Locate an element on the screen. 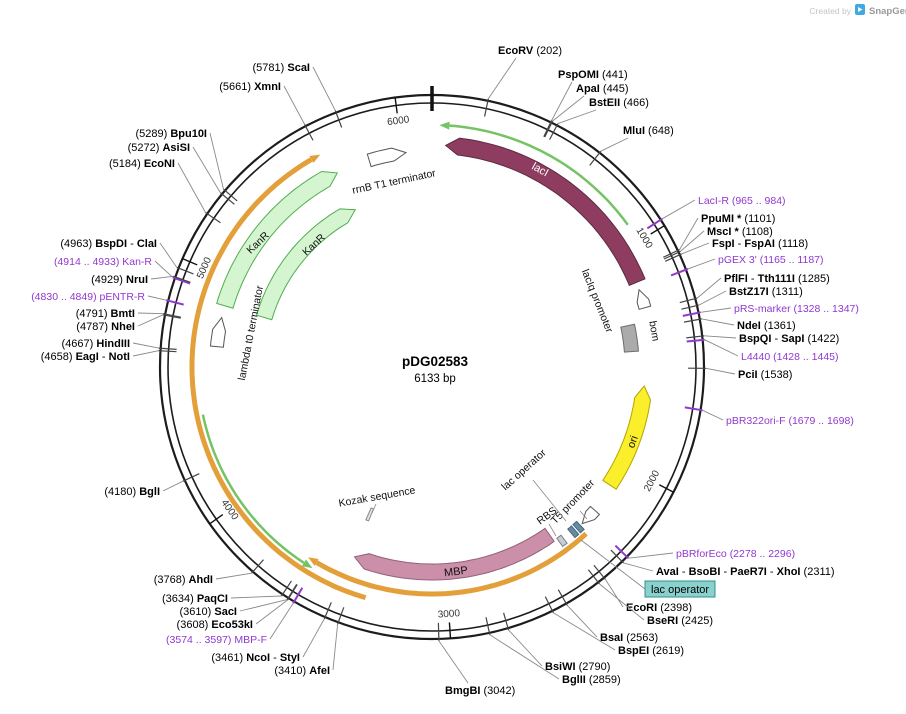 This screenshot has height=714, width=906. site-NruI: (4929) NruI is located at coordinates (141, 280).